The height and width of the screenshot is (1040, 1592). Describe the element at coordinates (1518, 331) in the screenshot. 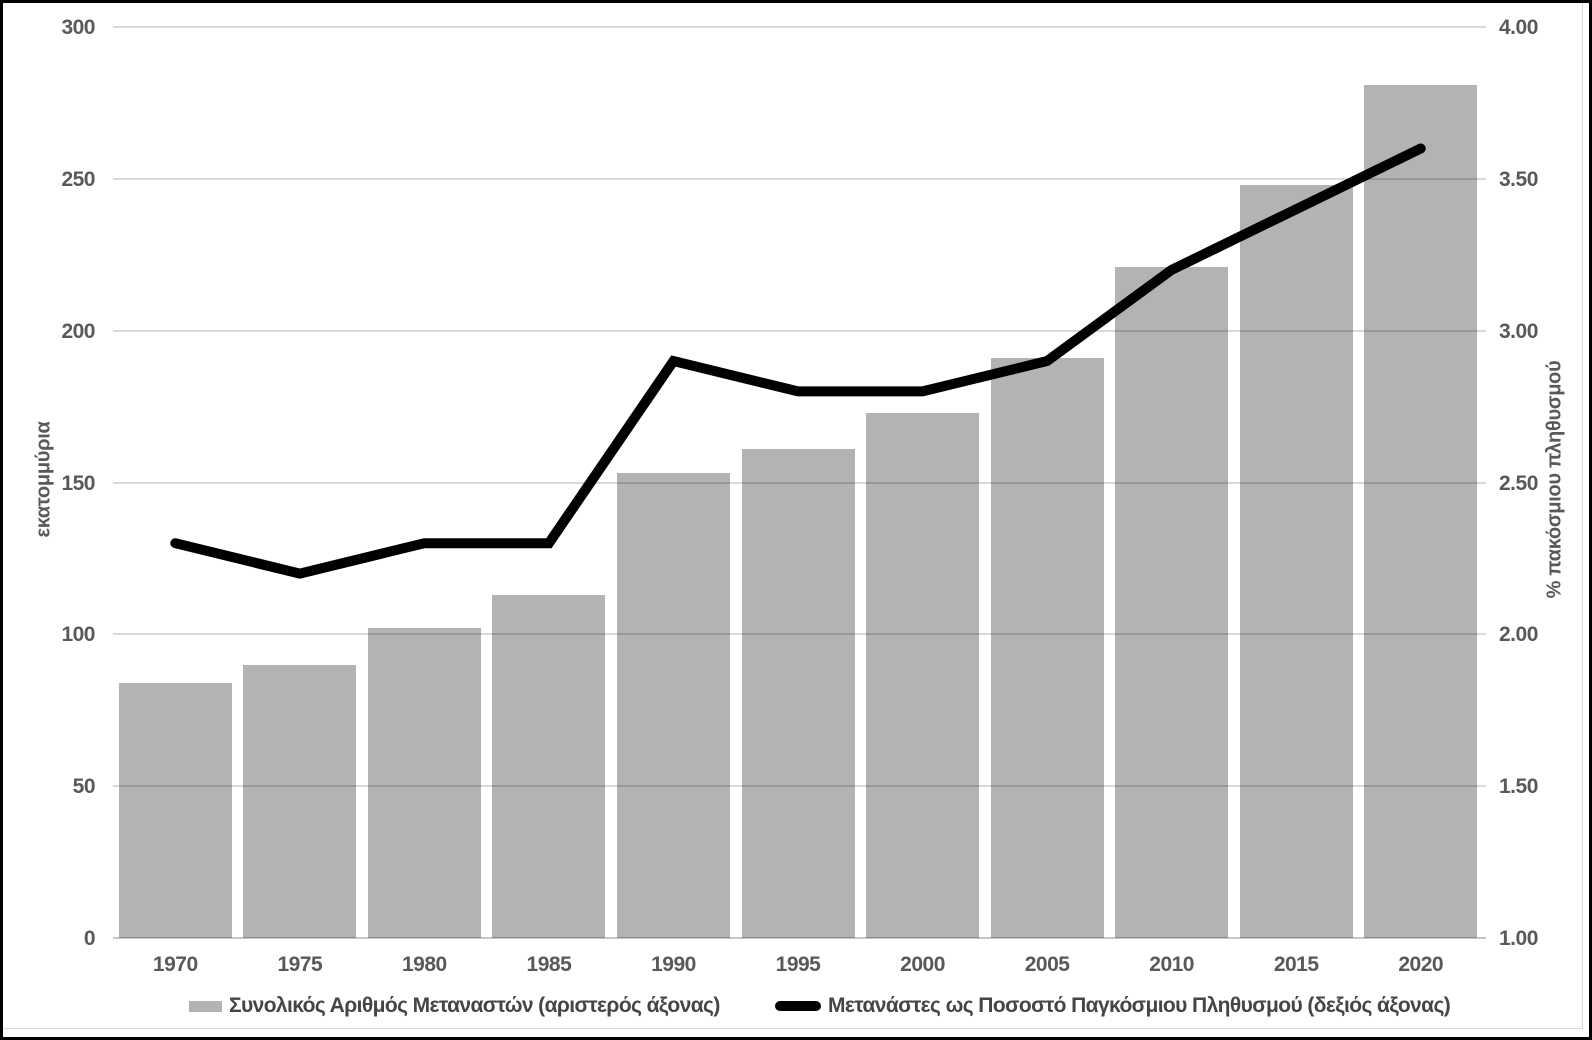

I see `right-tick-3.00: 3.00` at that location.